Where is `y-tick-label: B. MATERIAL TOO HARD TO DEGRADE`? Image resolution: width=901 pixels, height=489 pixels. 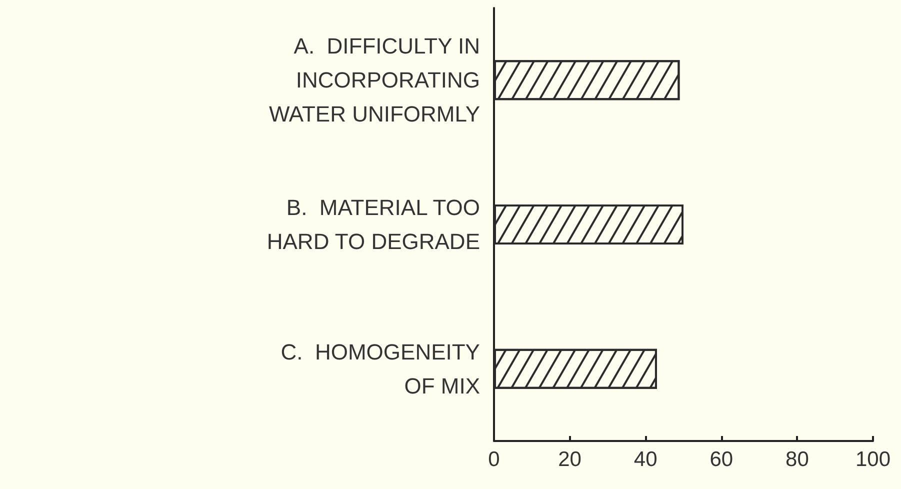 y-tick-label: B. MATERIAL TOO HARD TO DEGRADE is located at coordinates (373, 224).